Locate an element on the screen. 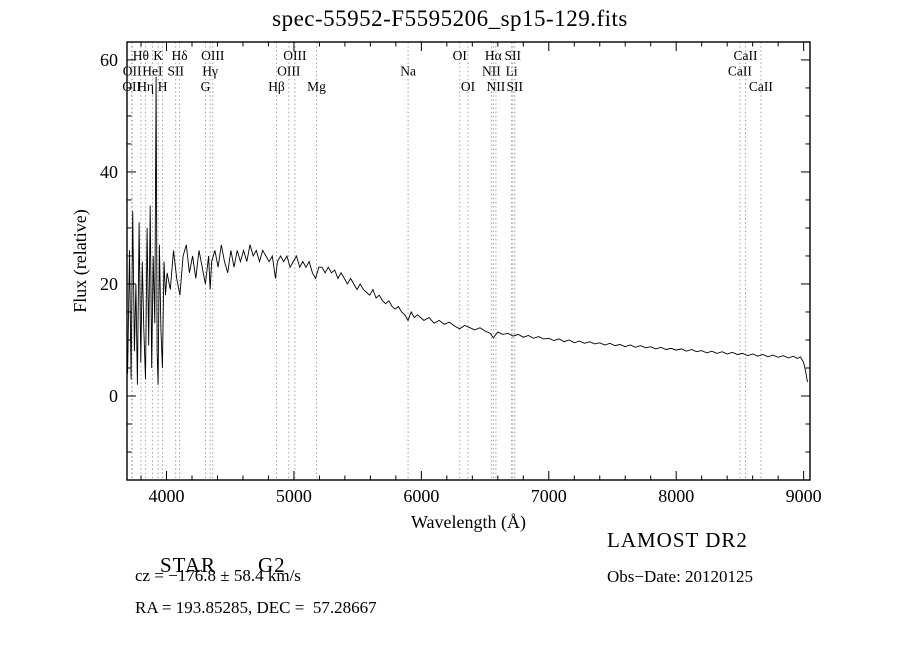 The width and height of the screenshot is (900, 650). class-label: STAR is located at coordinates (188, 565).